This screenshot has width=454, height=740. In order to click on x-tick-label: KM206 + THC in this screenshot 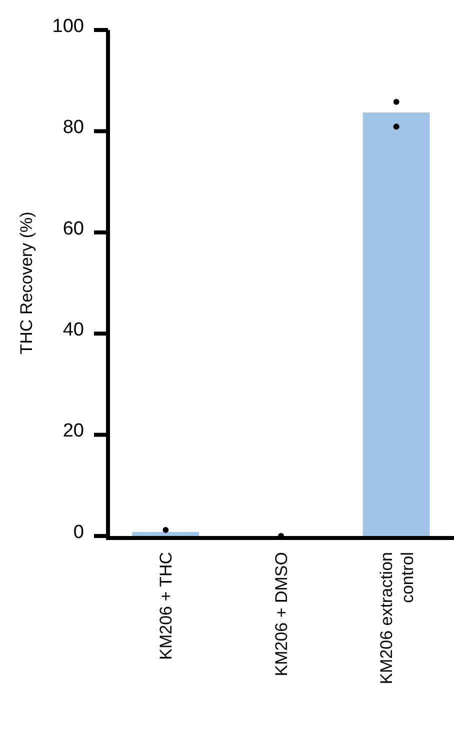, I will do `click(166, 606)`.